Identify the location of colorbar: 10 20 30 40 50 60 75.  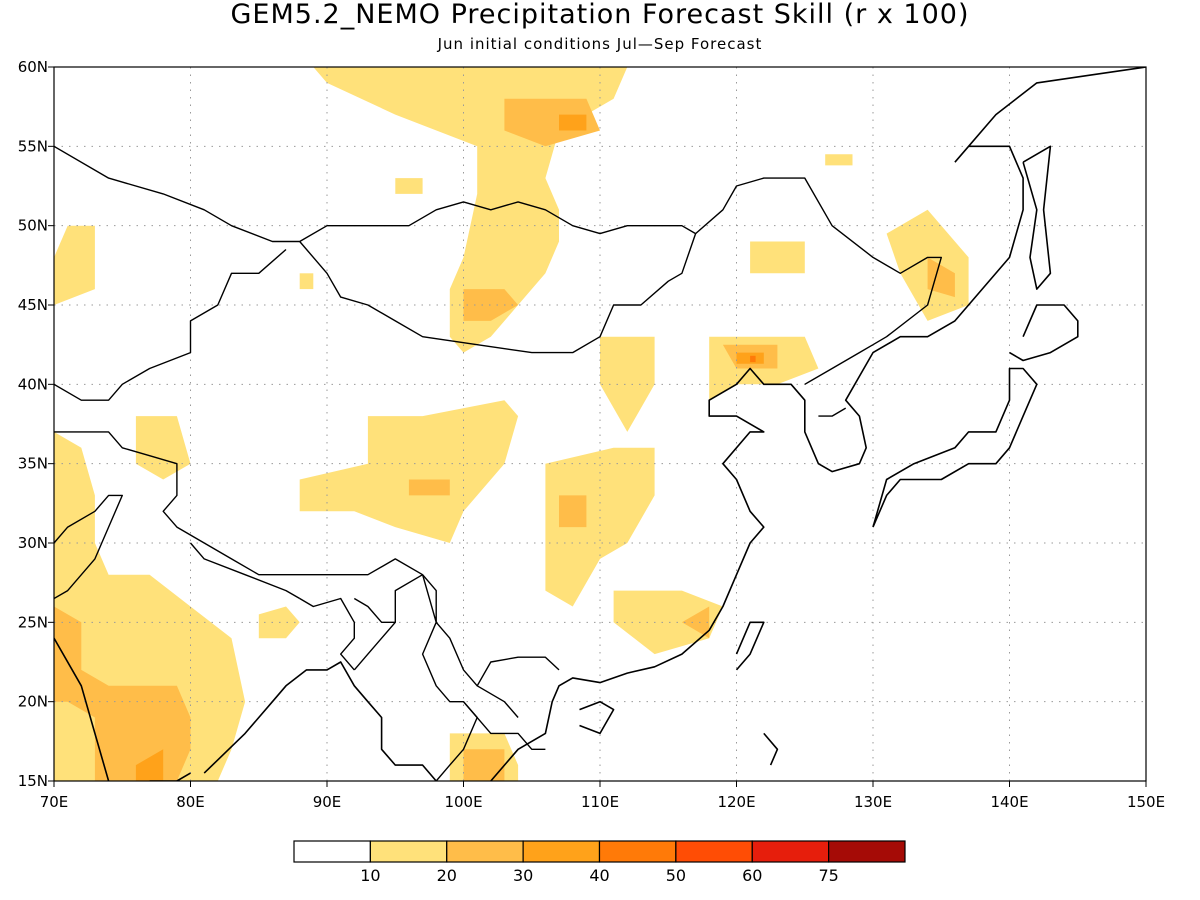
(599, 862).